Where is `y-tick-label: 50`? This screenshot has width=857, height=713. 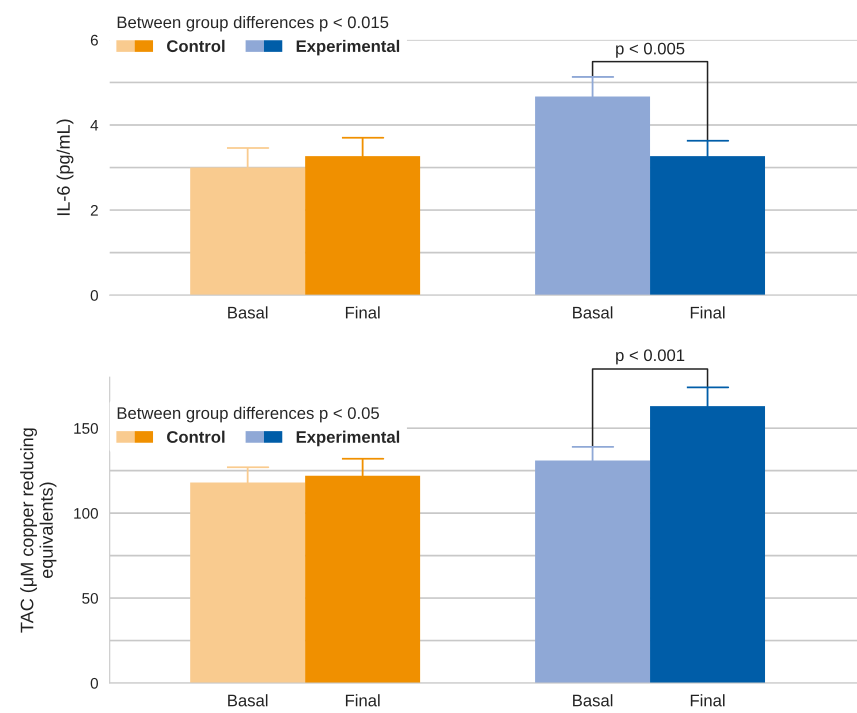
y-tick-label: 50 is located at coordinates (90, 598).